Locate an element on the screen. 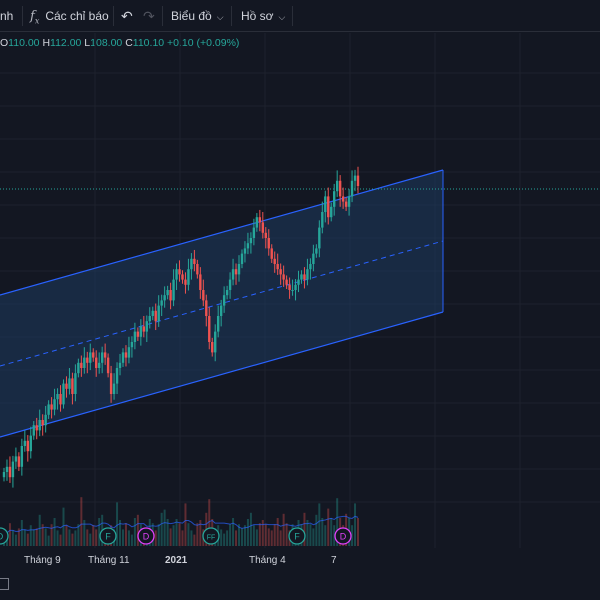 The width and height of the screenshot is (600, 600). toolbar-partial-label: nh is located at coordinates (7, 16).